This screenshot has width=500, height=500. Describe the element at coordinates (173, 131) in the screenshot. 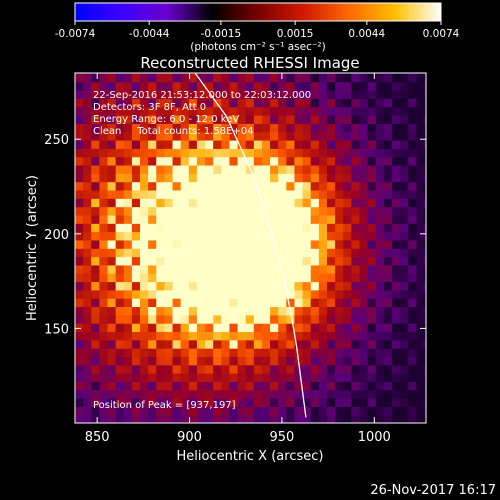

I see `annotation-clean-counts: Clean Total counts: 1.58E+04` at that location.